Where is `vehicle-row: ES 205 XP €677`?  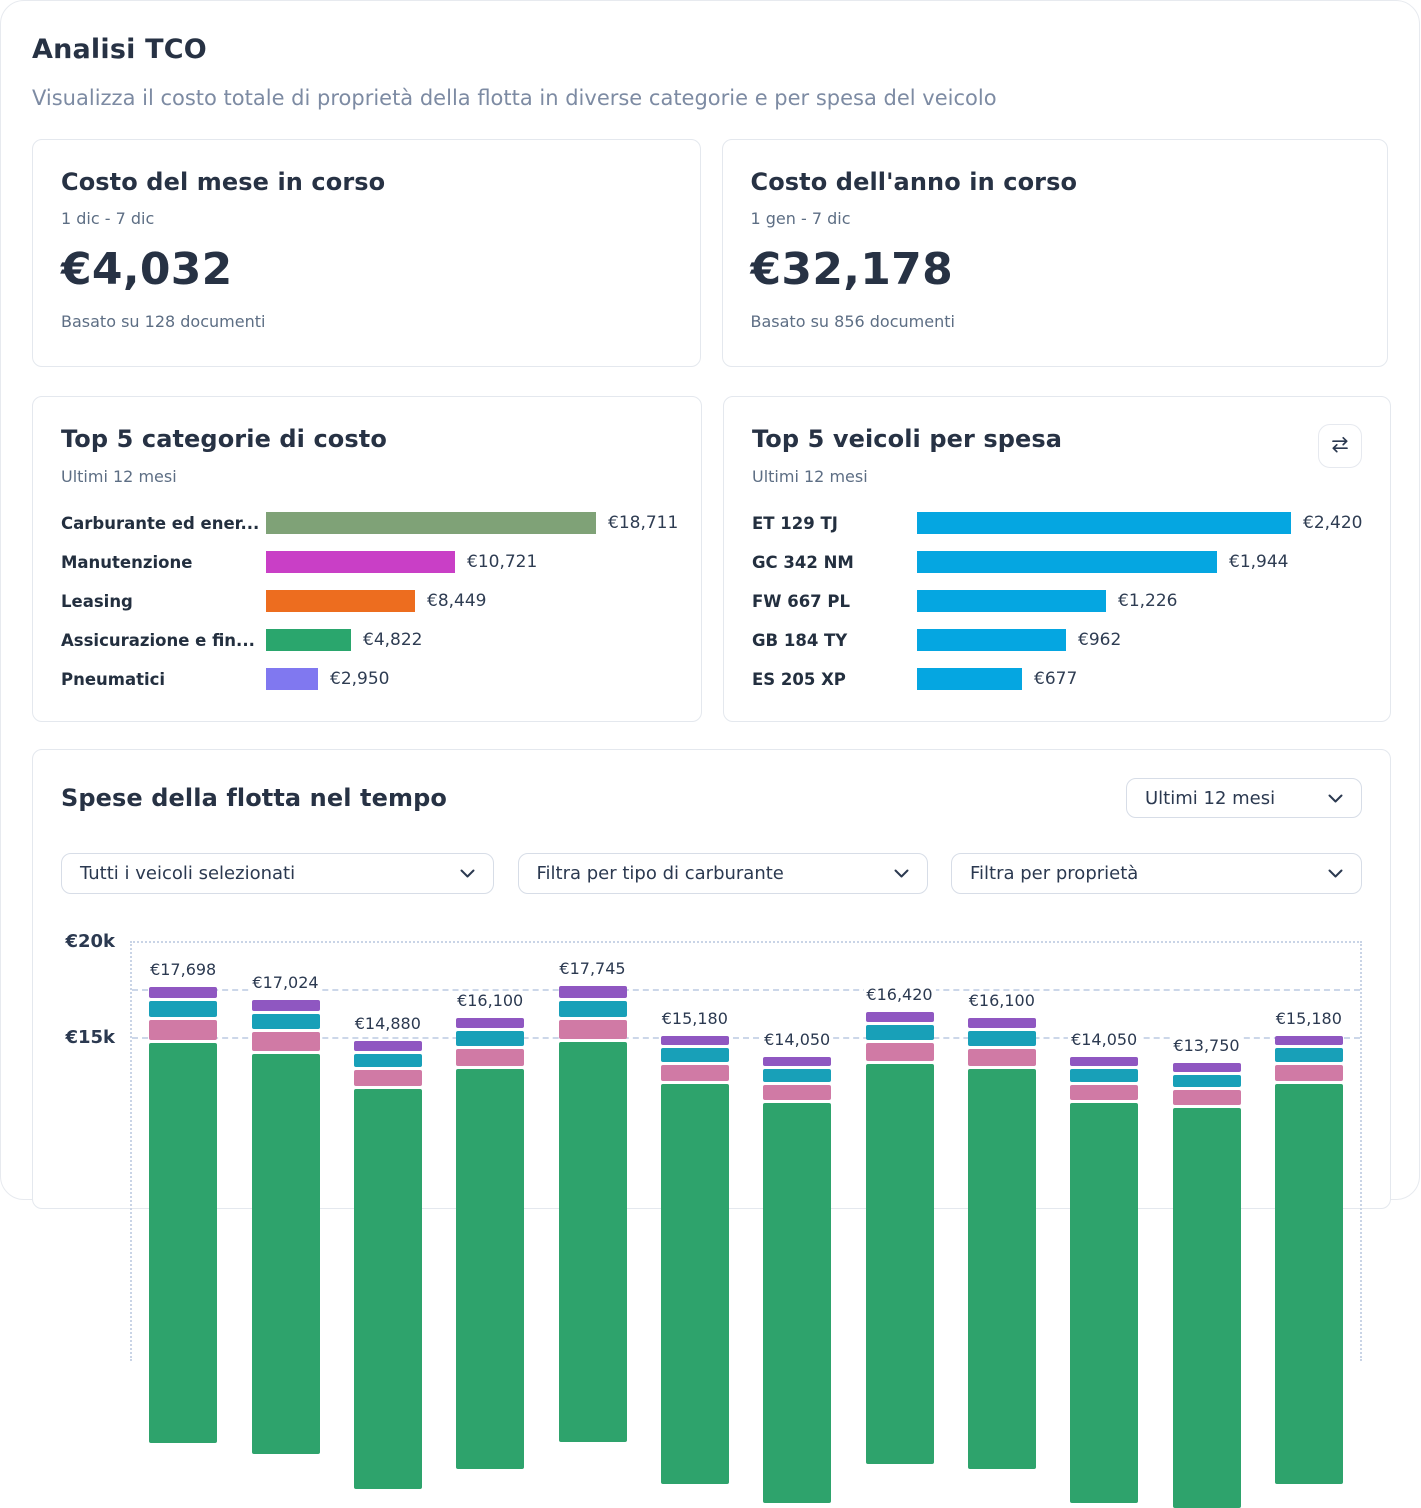 vehicle-row: ES 205 XP €677 is located at coordinates (1057, 679).